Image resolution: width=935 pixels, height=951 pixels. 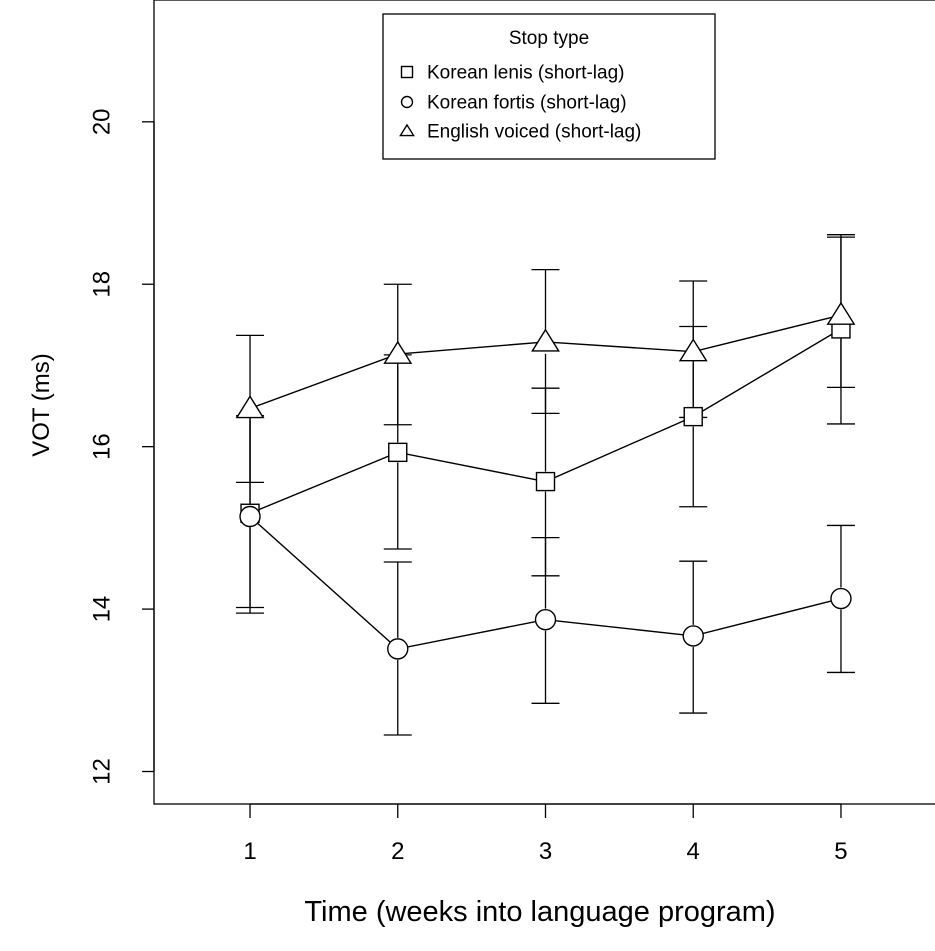 I want to click on y-axis: 12 14 16 18 20, so click(x=122, y=446).